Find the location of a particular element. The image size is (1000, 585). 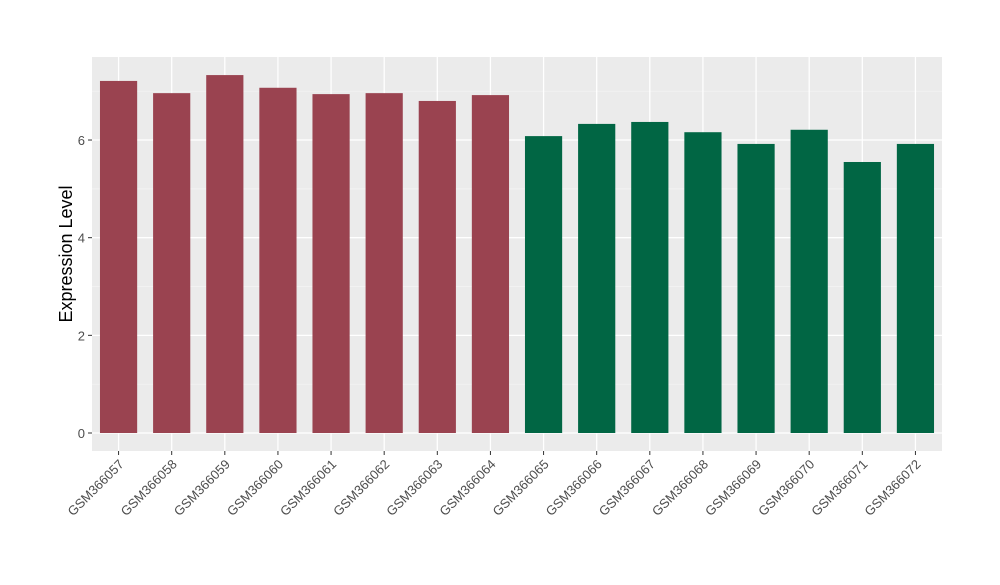

bar-GSM366059 is located at coordinates (225, 254).